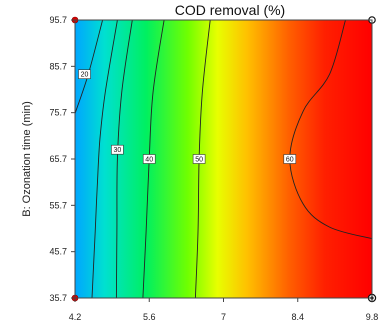  I want to click on y-tick-label-95.7: 95.7, so click(58, 20).